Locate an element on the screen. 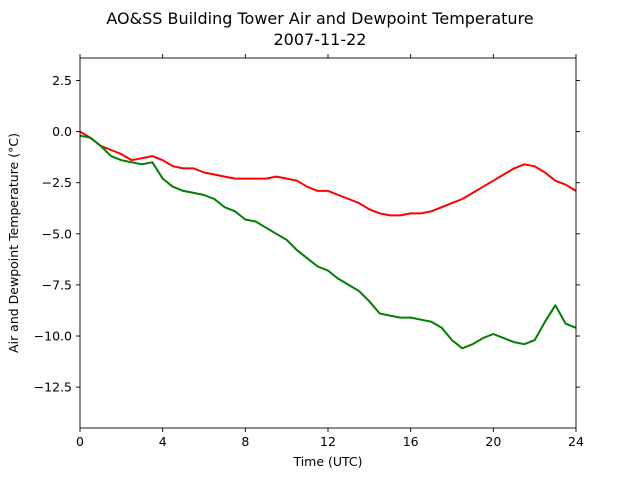  y-tick-label-6: −12.5 is located at coordinates (53, 387).